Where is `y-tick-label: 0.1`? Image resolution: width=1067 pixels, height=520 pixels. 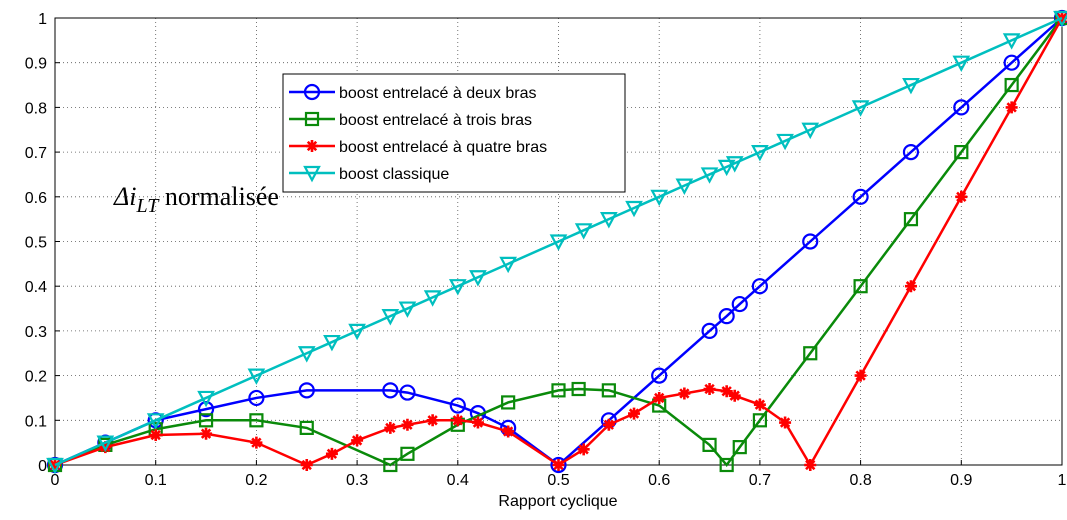 y-tick-label: 0.1 is located at coordinates (36, 421).